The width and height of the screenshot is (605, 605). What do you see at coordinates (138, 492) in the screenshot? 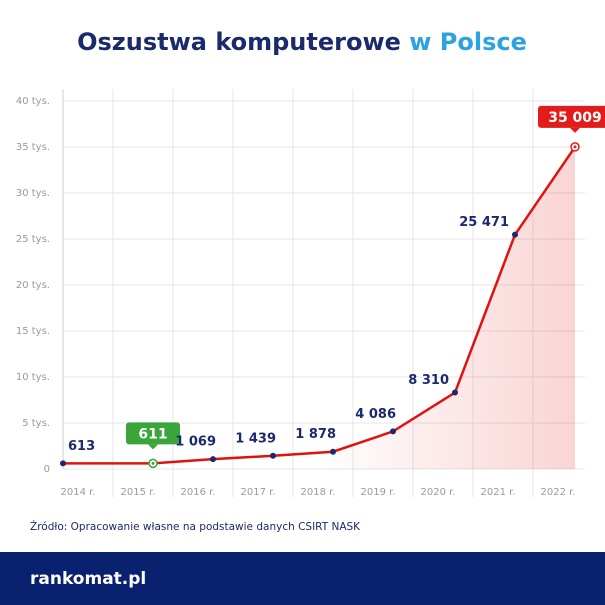
I see `x-tick-label: 2015 r.` at bounding box center [138, 492].